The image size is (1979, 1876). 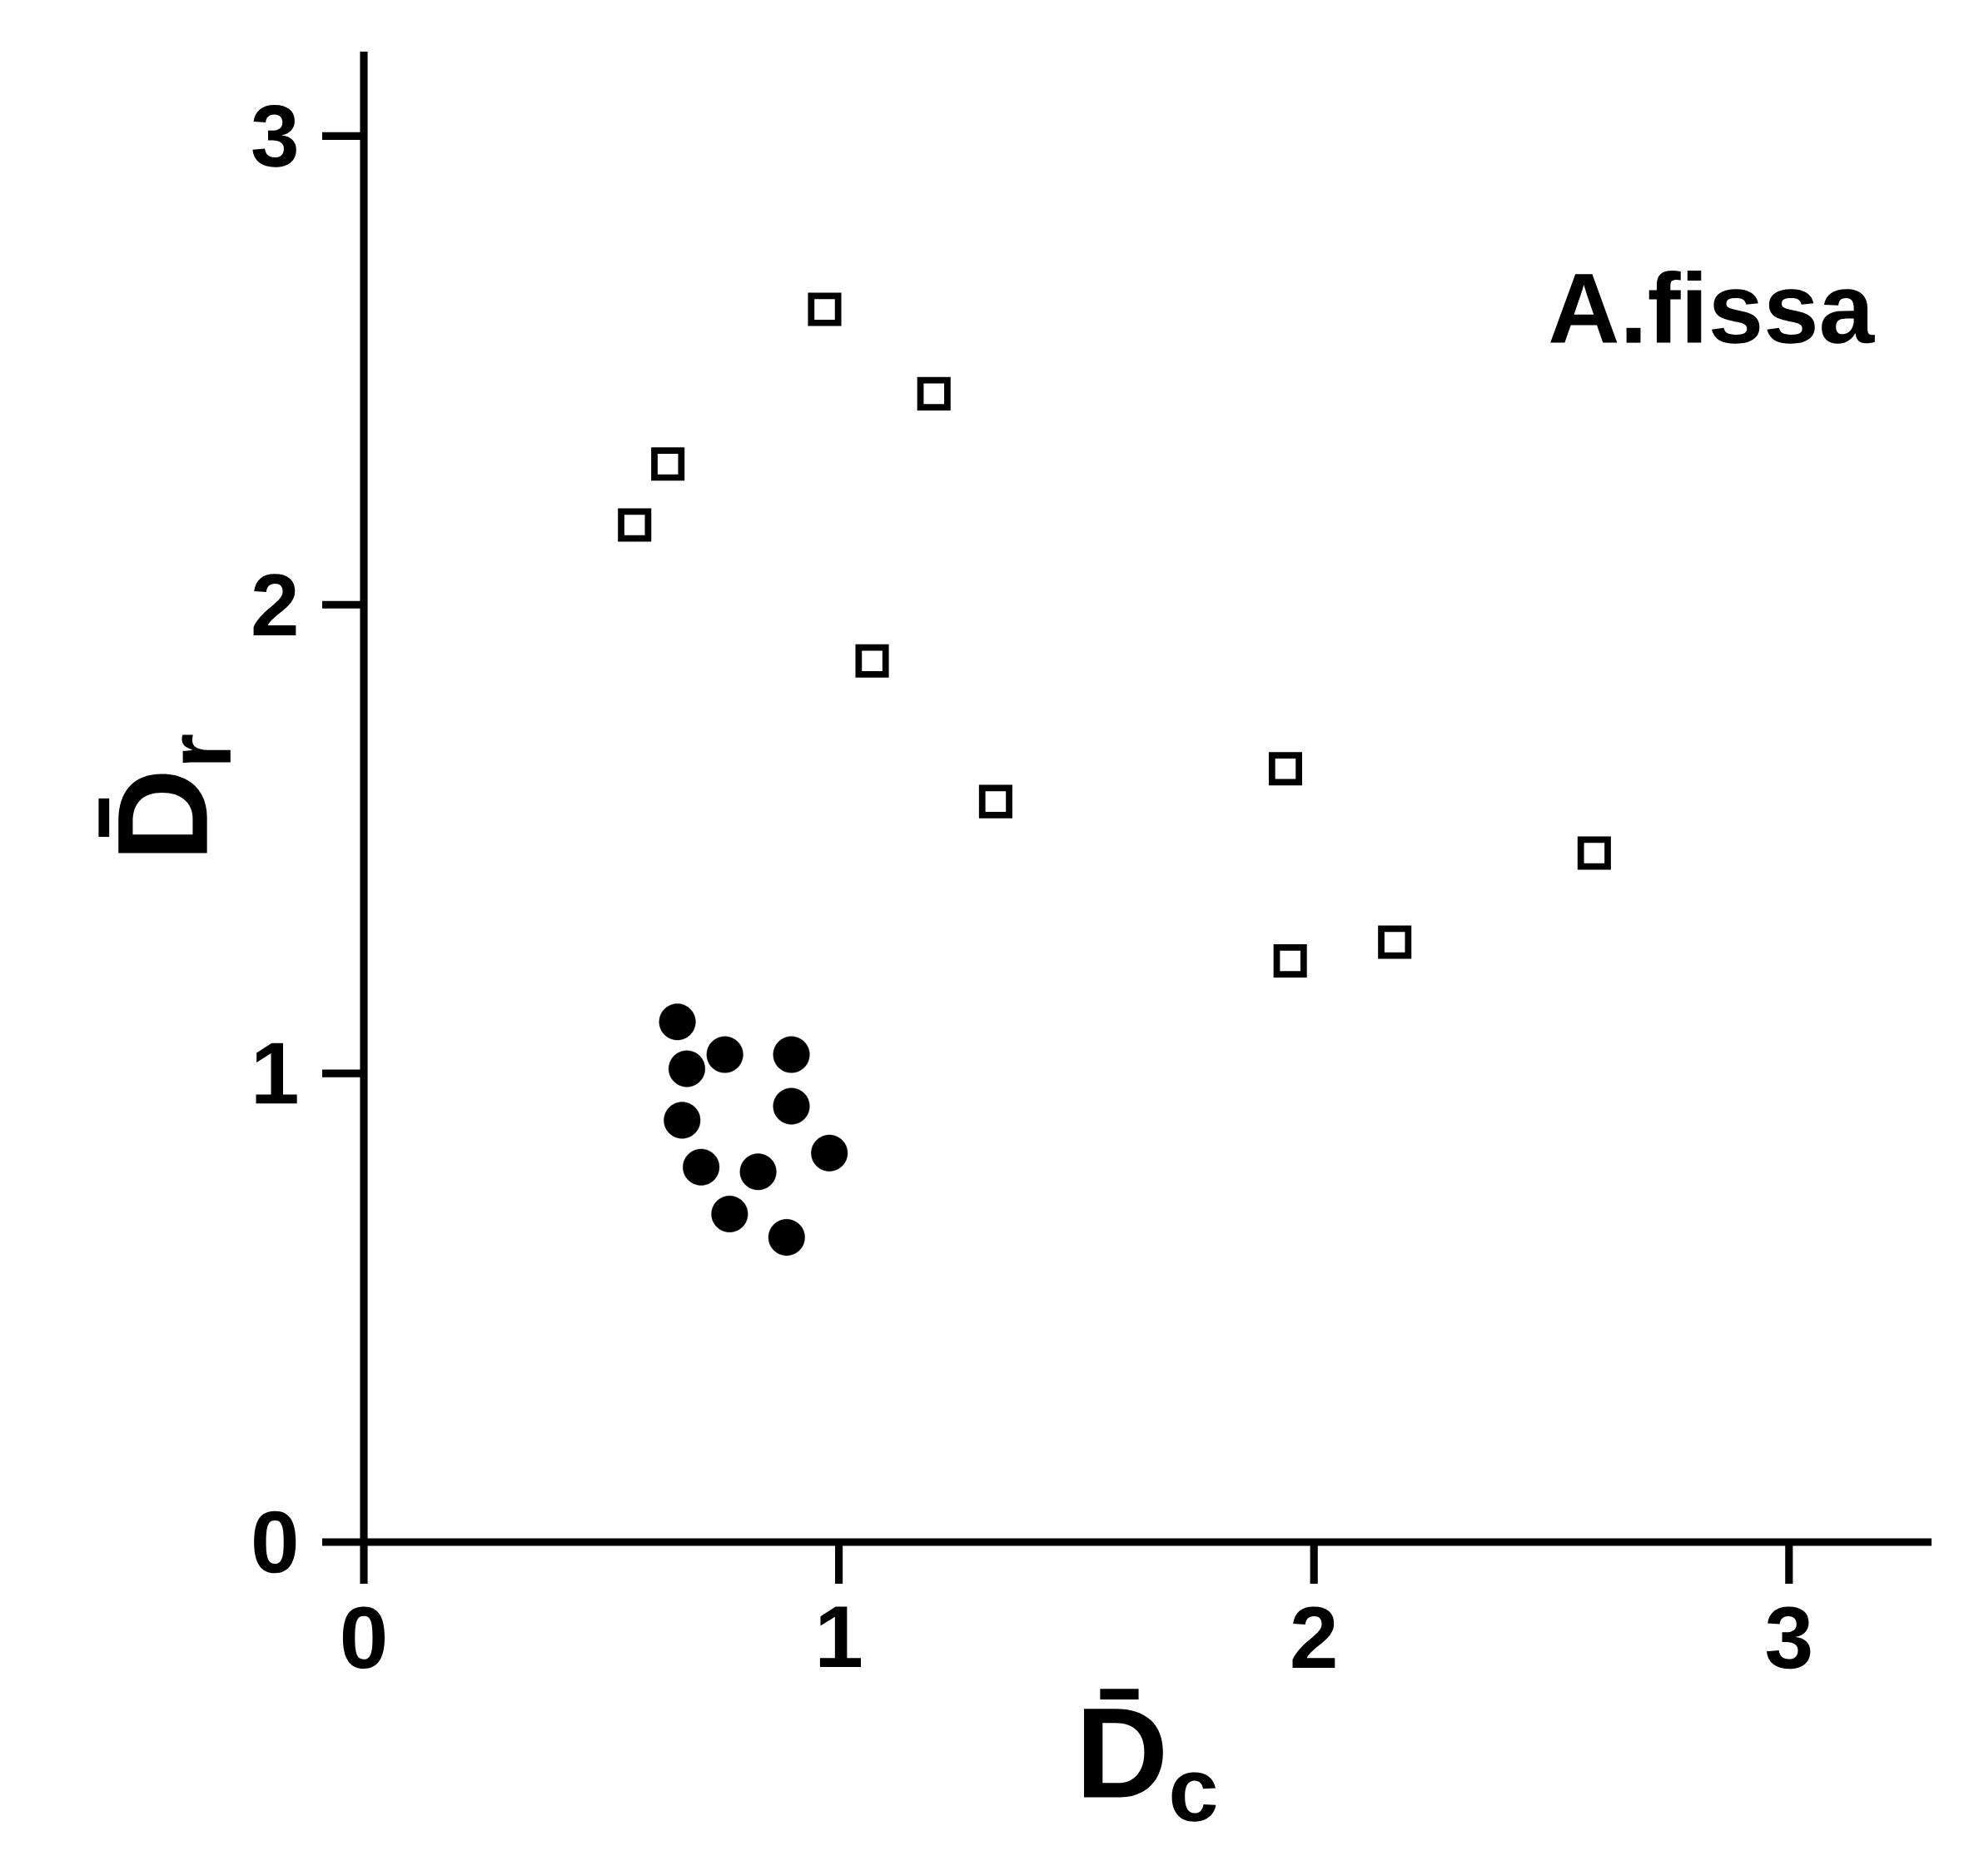 I want to click on y-tick-label: 1, so click(x=276, y=1073).